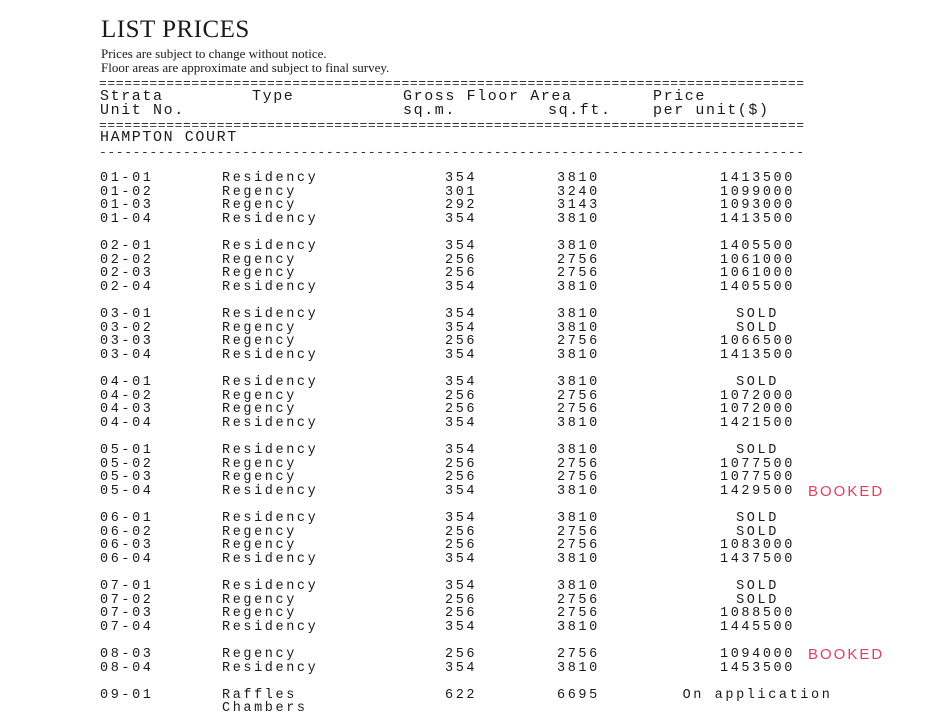 The width and height of the screenshot is (943, 717). Describe the element at coordinates (757, 260) in the screenshot. I see `price: 1061000` at that location.